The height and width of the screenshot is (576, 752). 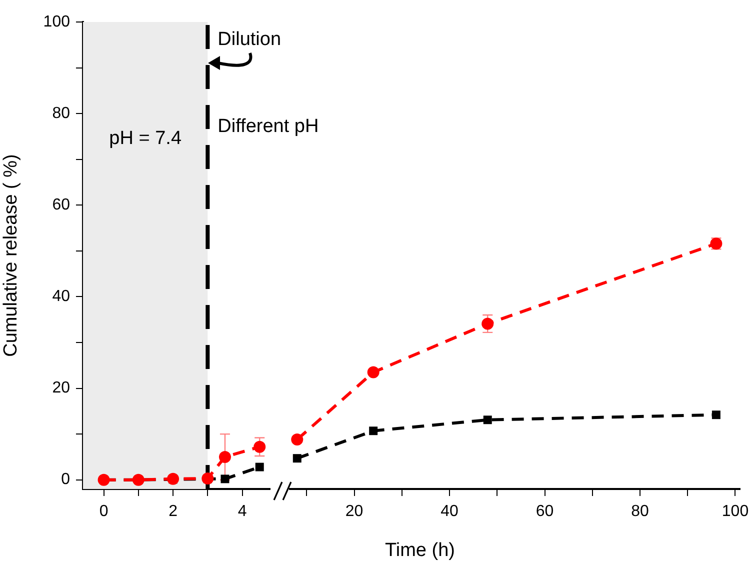 What do you see at coordinates (61, 205) in the screenshot?
I see `y-tick-label: 60` at bounding box center [61, 205].